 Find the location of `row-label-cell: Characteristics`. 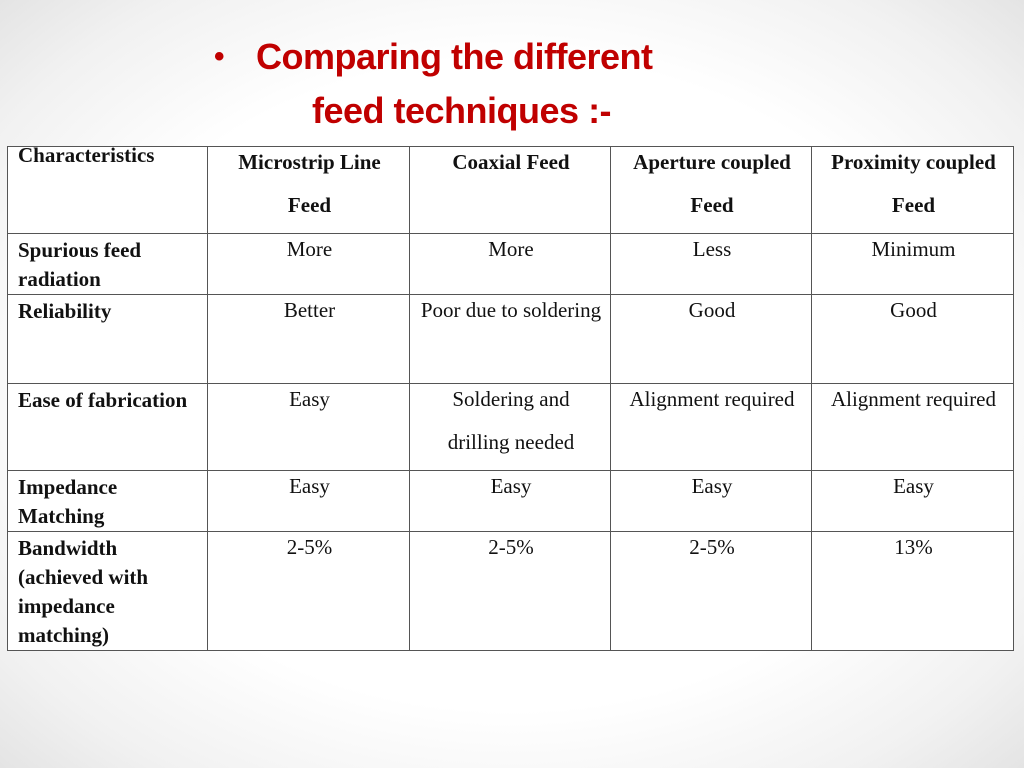

row-label-cell: Characteristics is located at coordinates (107, 188).